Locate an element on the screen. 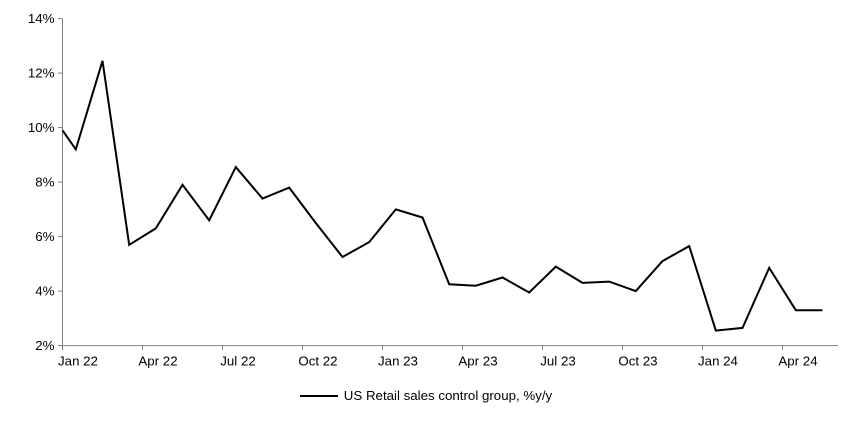 The height and width of the screenshot is (423, 852). x-axis-tick-label: Jul 23 is located at coordinates (557, 361).